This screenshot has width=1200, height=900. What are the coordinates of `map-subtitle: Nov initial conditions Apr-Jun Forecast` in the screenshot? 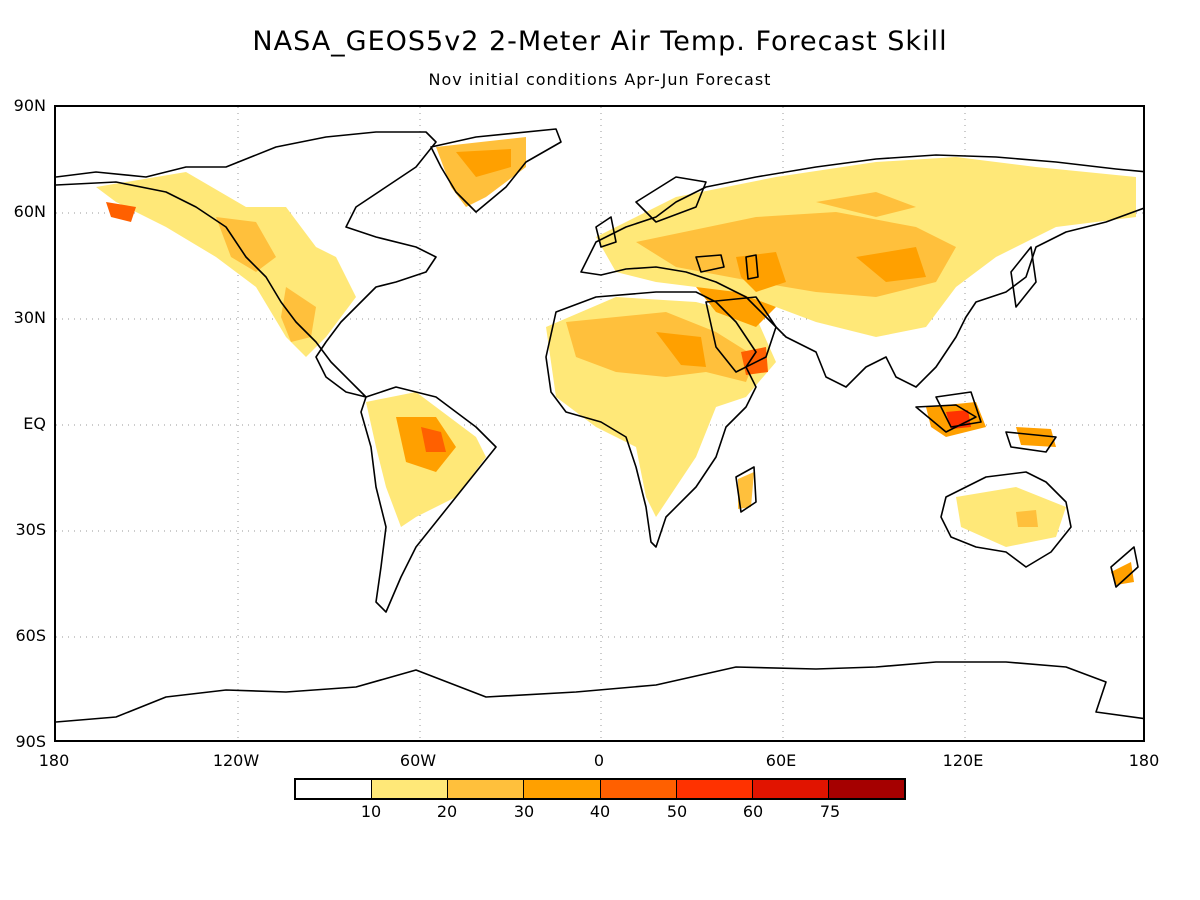 It's located at (600, 79).